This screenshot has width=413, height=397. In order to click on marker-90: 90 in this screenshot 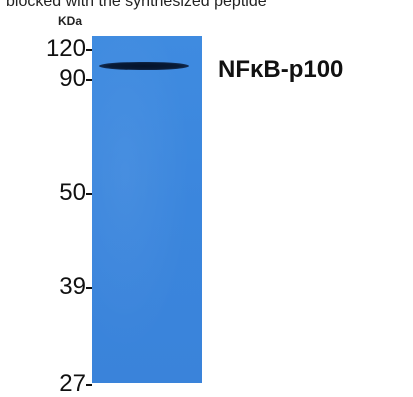, I will do `click(72, 78)`.